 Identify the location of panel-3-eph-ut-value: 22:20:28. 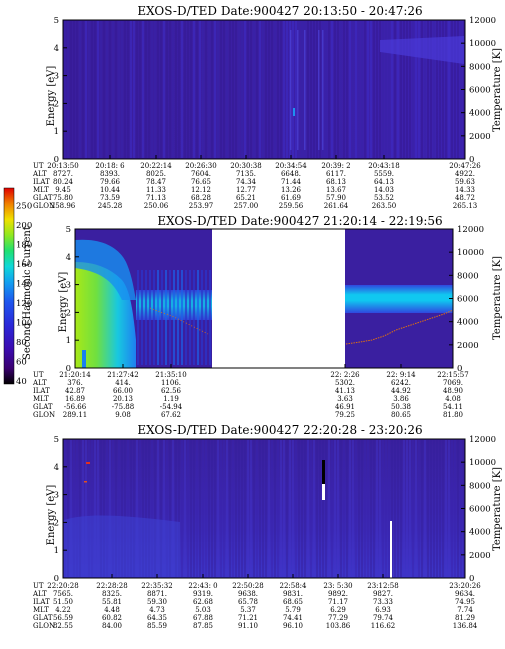
(62, 586).